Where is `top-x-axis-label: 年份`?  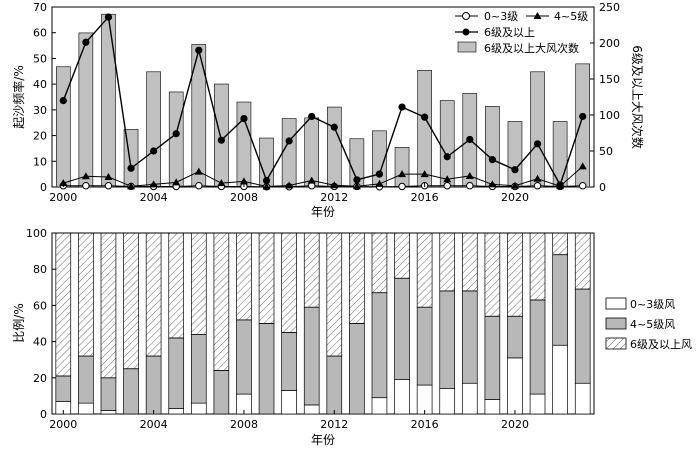 top-x-axis-label: 年份 is located at coordinates (323, 212).